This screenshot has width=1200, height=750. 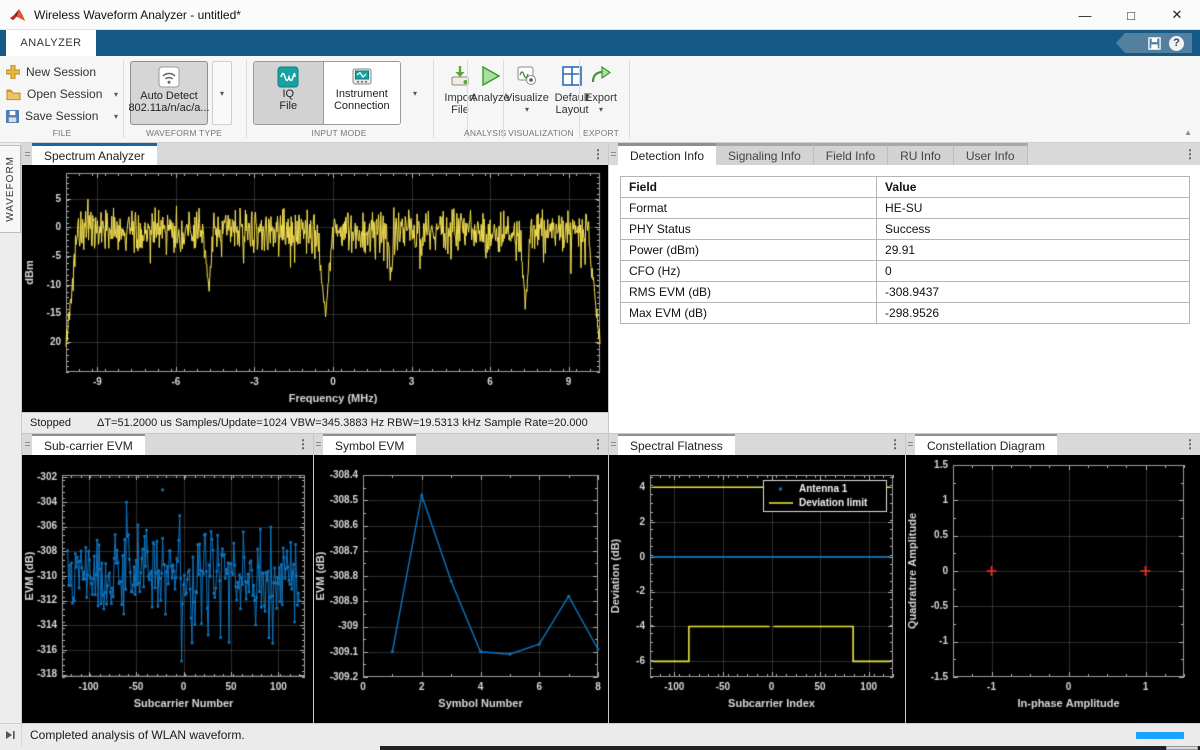 What do you see at coordinates (748, 187) in the screenshot?
I see `col-header-field: Field` at bounding box center [748, 187].